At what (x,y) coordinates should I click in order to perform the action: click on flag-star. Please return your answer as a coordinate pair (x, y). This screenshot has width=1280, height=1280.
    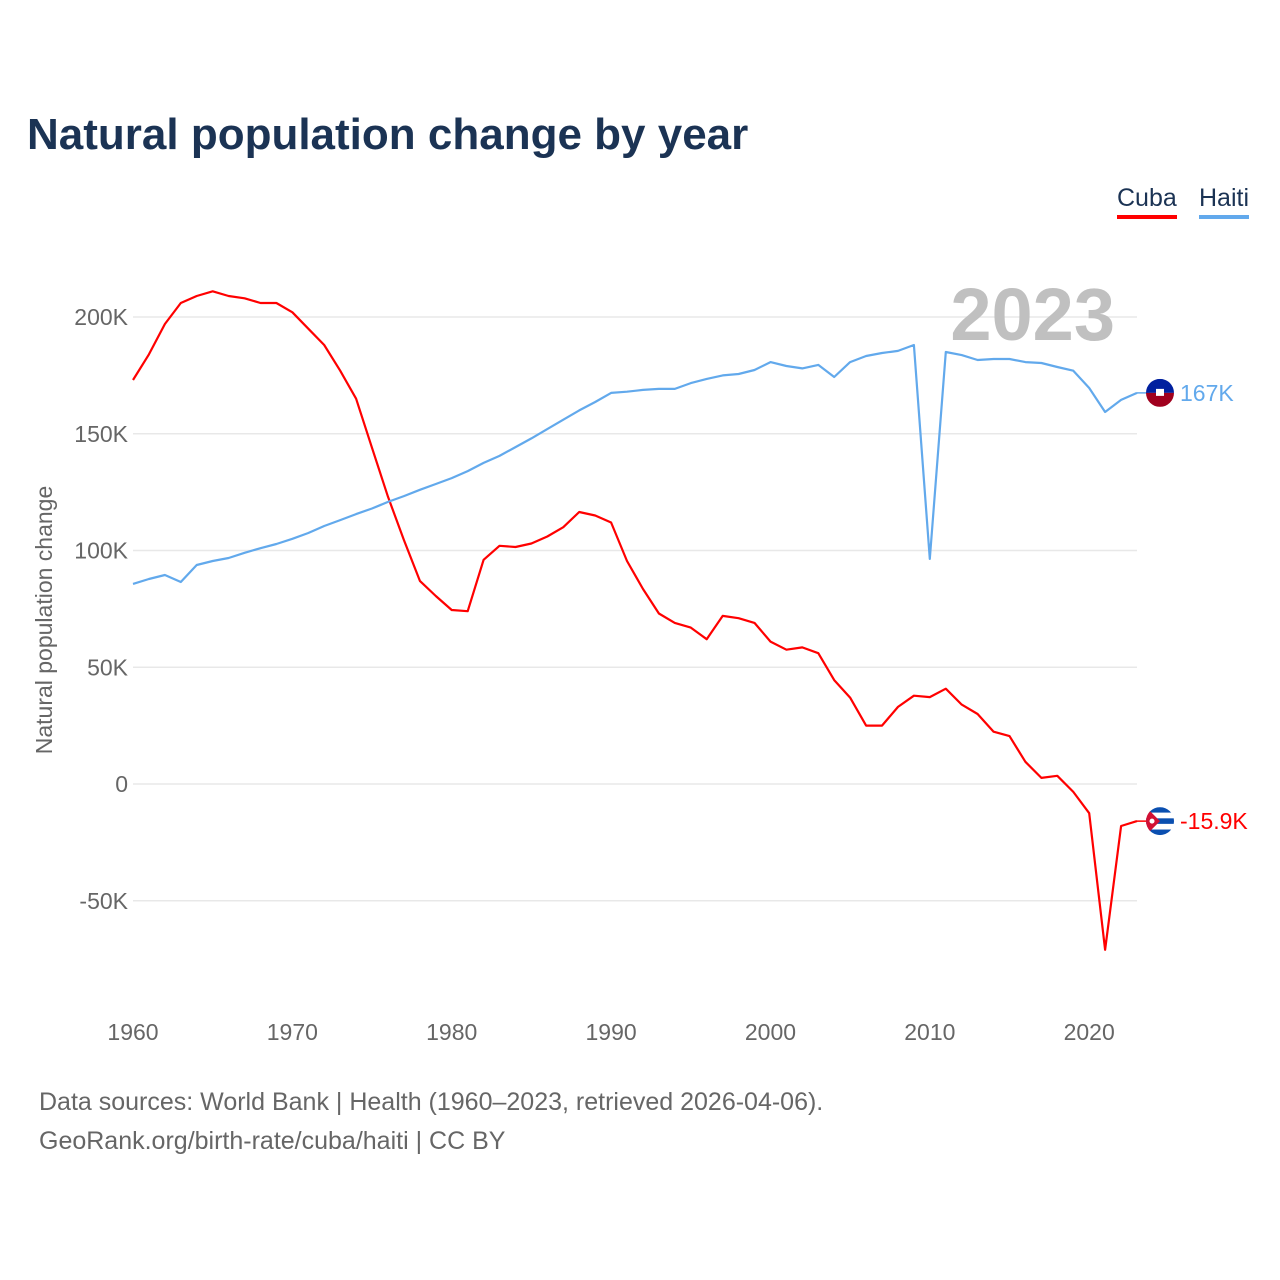
    Looking at the image, I should click on (1152, 821).